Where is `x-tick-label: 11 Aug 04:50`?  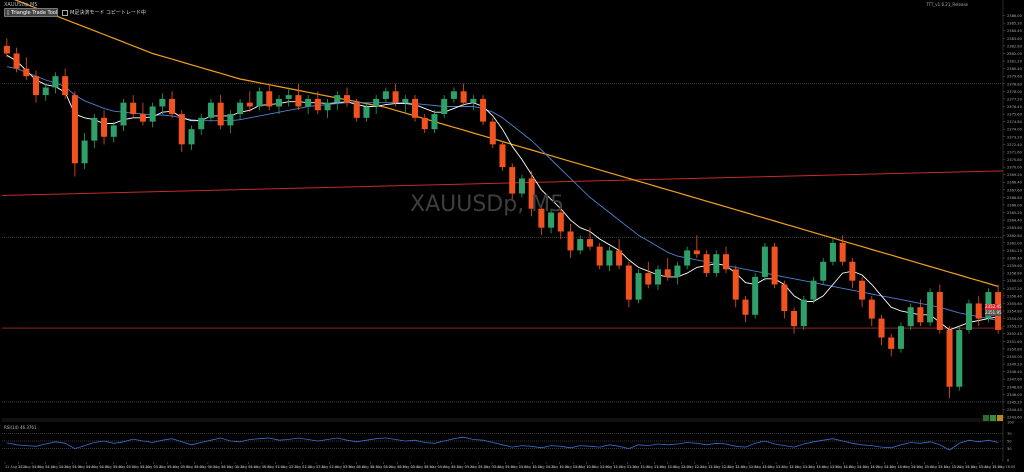
x-tick-label: 11 Aug 04:50 is located at coordinates (97, 467).